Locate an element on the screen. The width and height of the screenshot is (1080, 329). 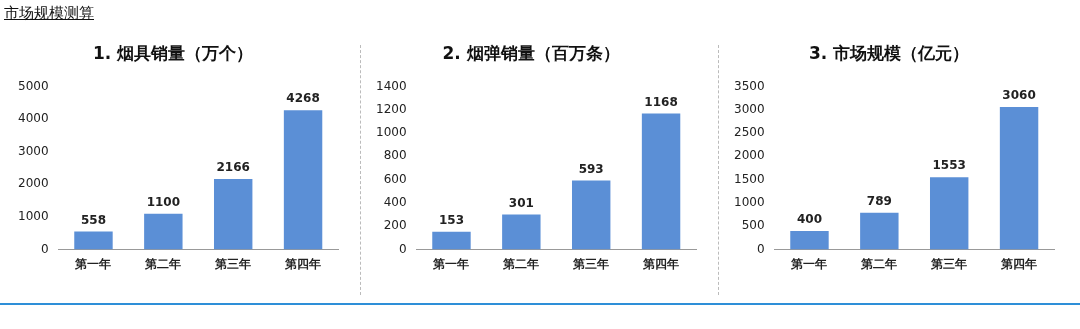
y-tick-label: 500 is located at coordinates (753, 225).